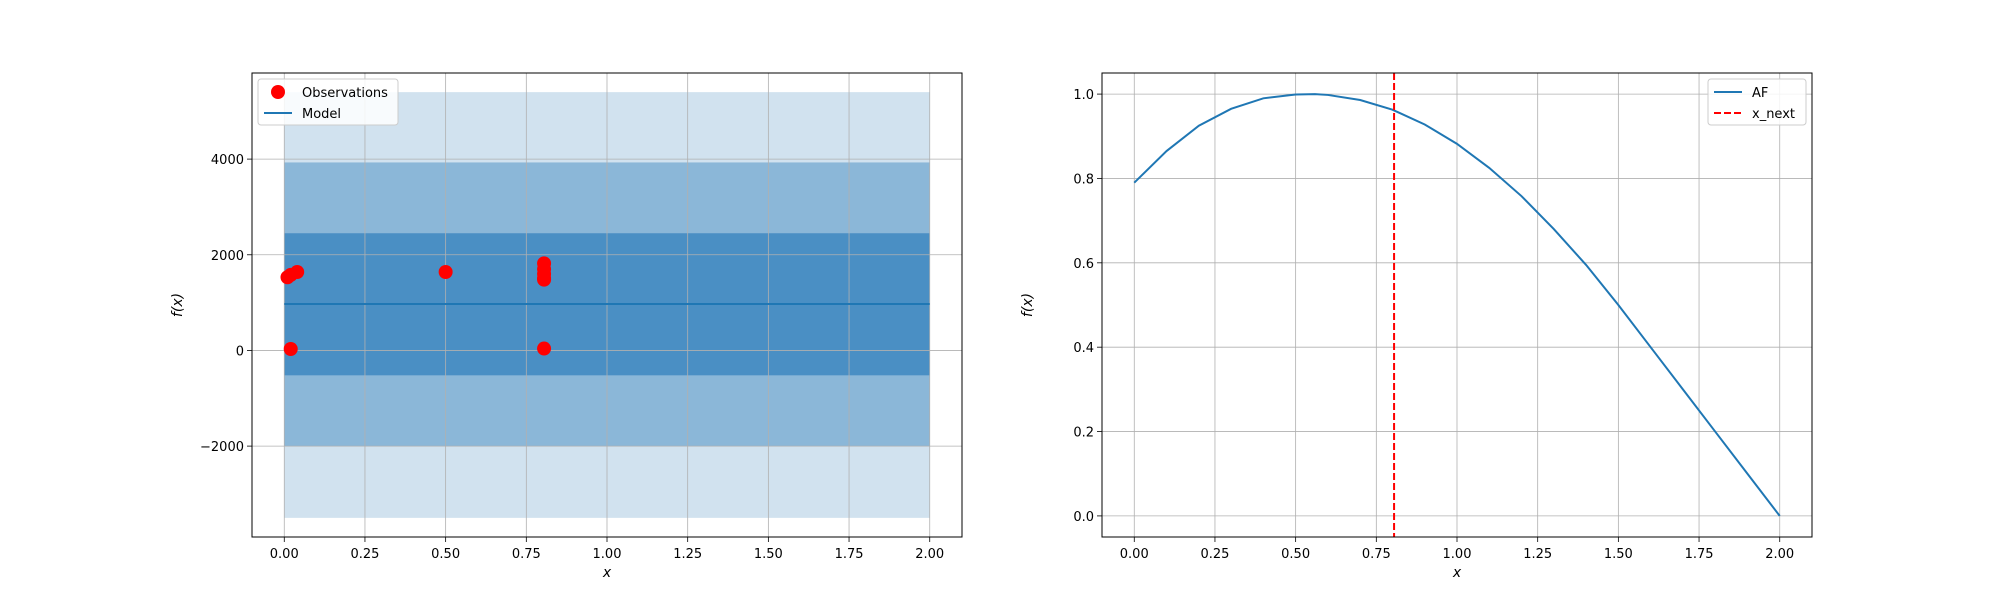 Image resolution: width=2000 pixels, height=600 pixels. Describe the element at coordinates (227, 256) in the screenshot. I see `y-tick-label: 2000` at that location.